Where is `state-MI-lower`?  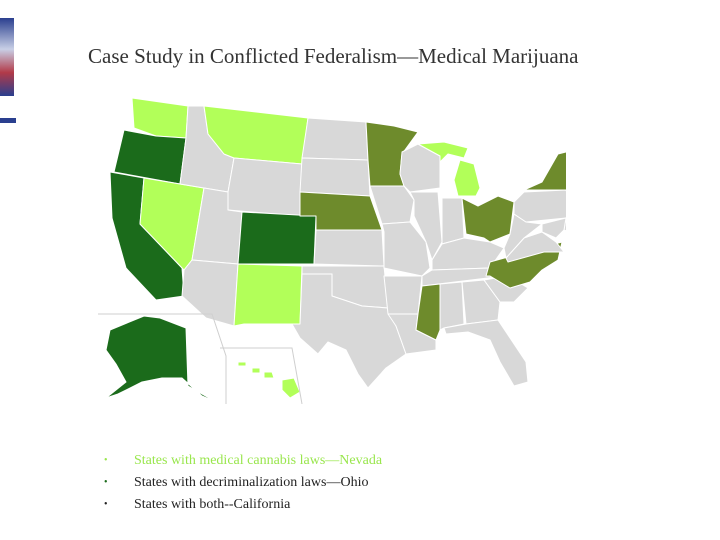
state-MI-lower is located at coordinates (467, 178).